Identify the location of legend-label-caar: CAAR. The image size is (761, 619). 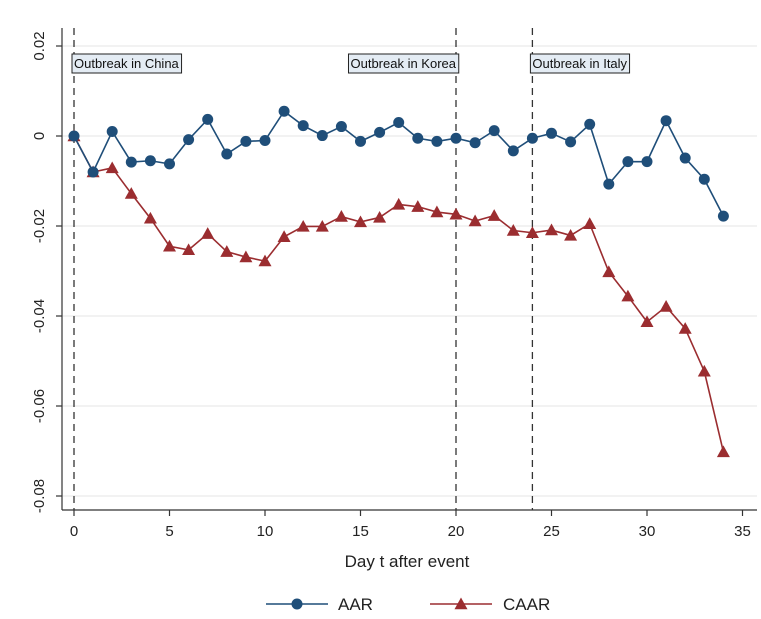
(526, 604).